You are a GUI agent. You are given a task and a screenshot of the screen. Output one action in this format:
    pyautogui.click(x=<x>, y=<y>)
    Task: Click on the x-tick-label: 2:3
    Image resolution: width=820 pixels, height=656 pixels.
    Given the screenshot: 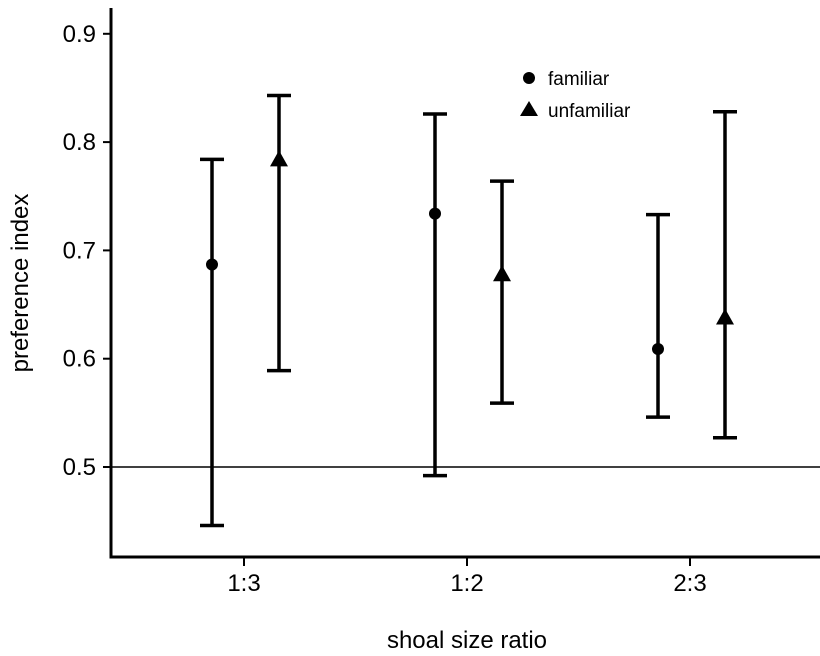 What is the action you would take?
    pyautogui.click(x=689, y=583)
    